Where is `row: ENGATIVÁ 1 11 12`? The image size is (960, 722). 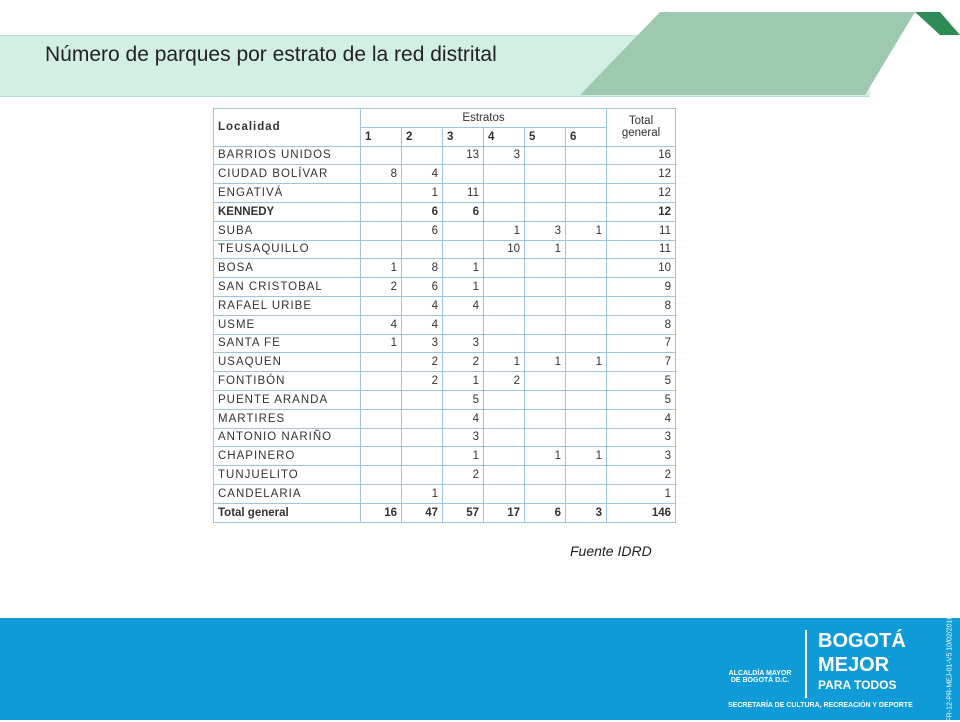
row: ENGATIVÁ 1 11 12 is located at coordinates (444, 193).